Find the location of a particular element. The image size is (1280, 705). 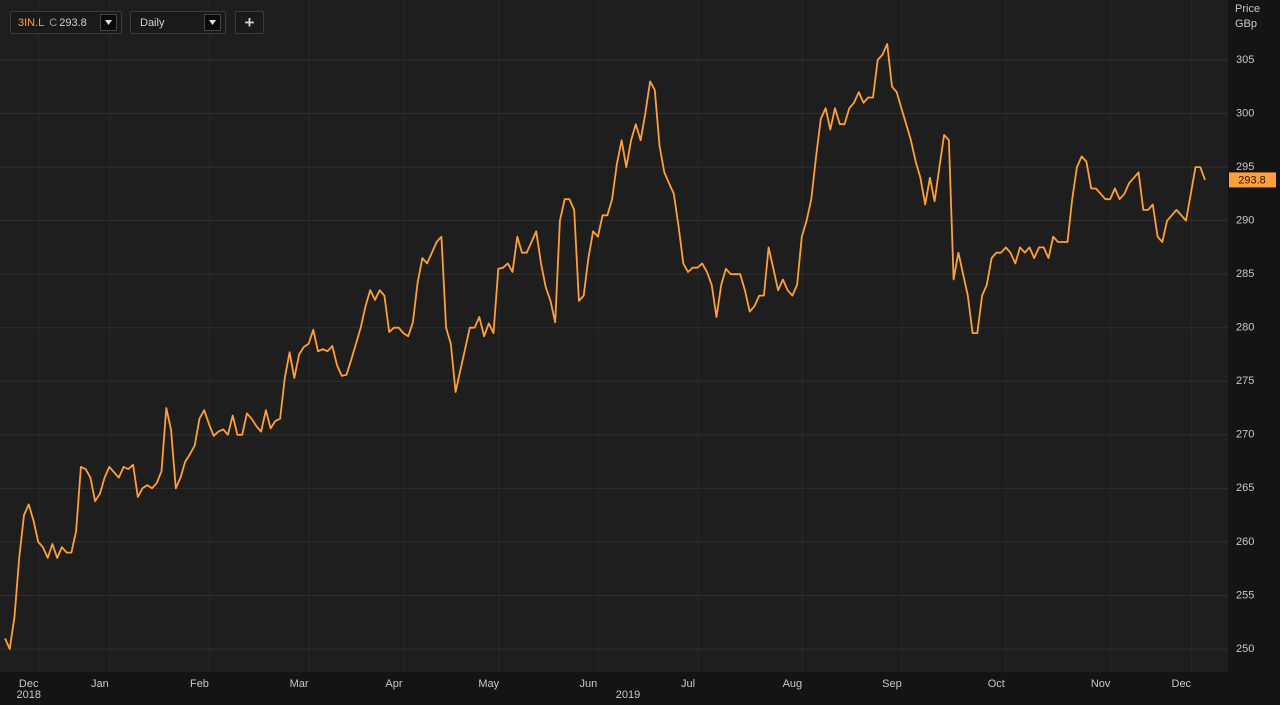

y-tick-label: 295 is located at coordinates (1245, 167).